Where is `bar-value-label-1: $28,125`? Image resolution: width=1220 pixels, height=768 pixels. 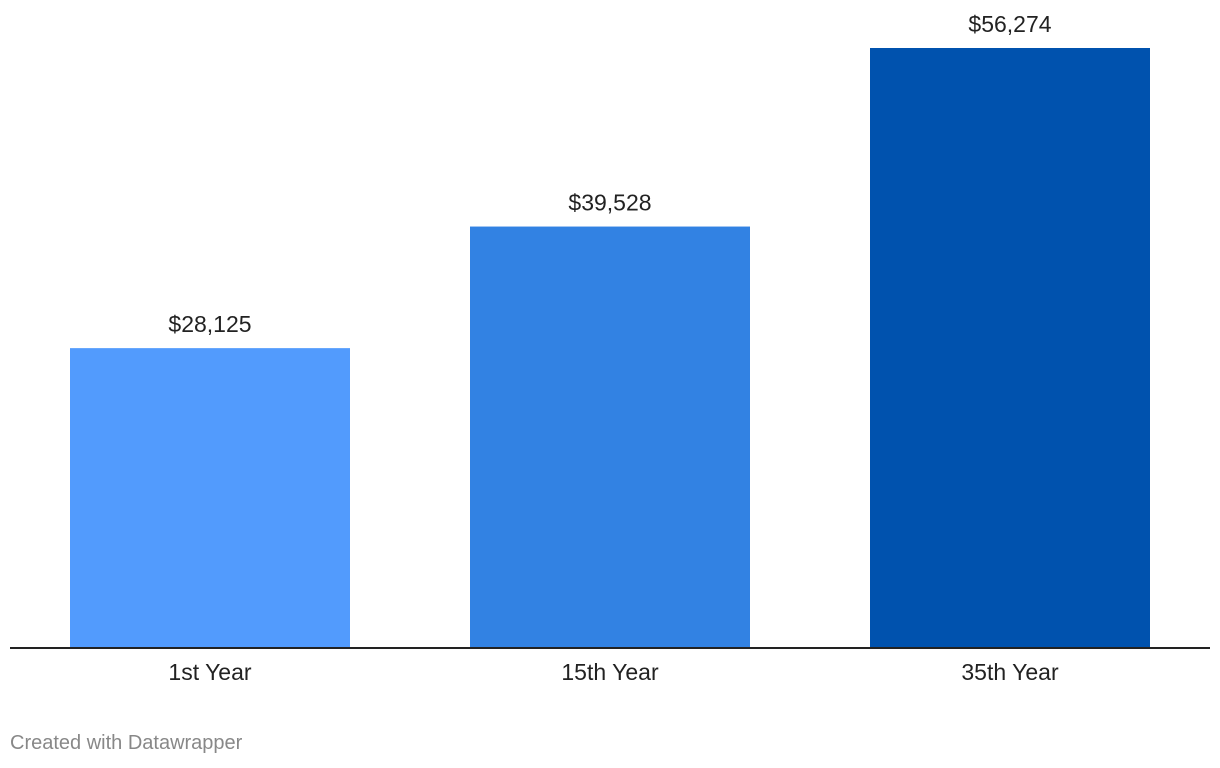 bar-value-label-1: $28,125 is located at coordinates (209, 324).